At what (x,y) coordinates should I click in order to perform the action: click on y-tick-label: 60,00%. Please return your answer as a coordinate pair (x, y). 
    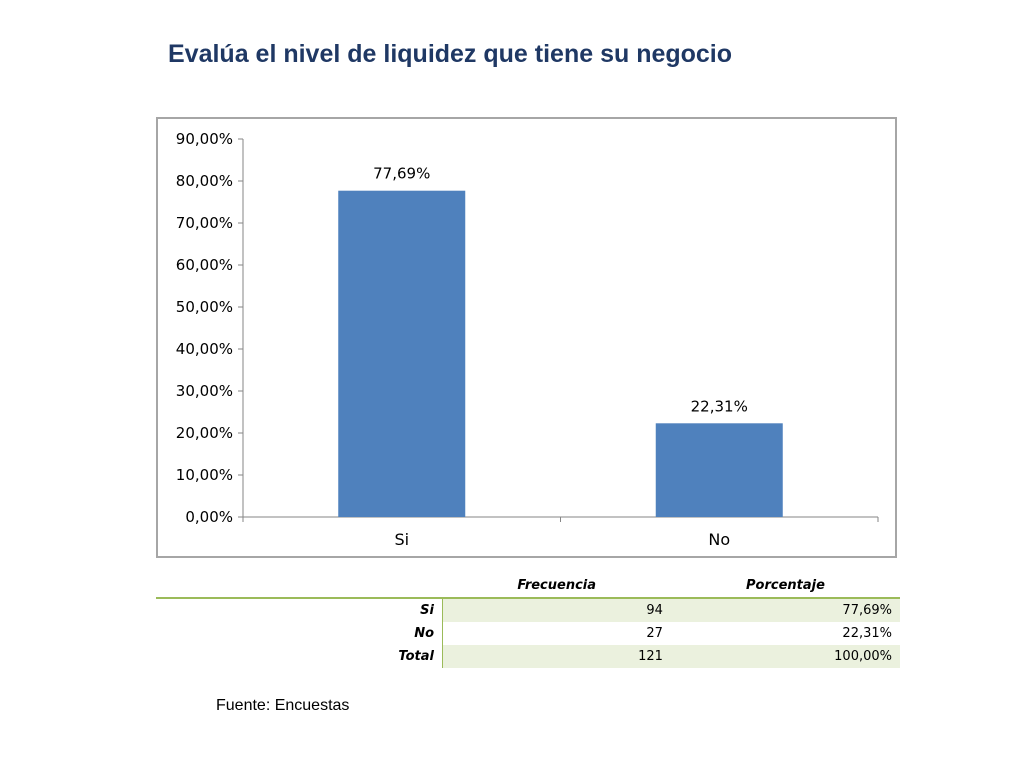
    Looking at the image, I should click on (204, 265).